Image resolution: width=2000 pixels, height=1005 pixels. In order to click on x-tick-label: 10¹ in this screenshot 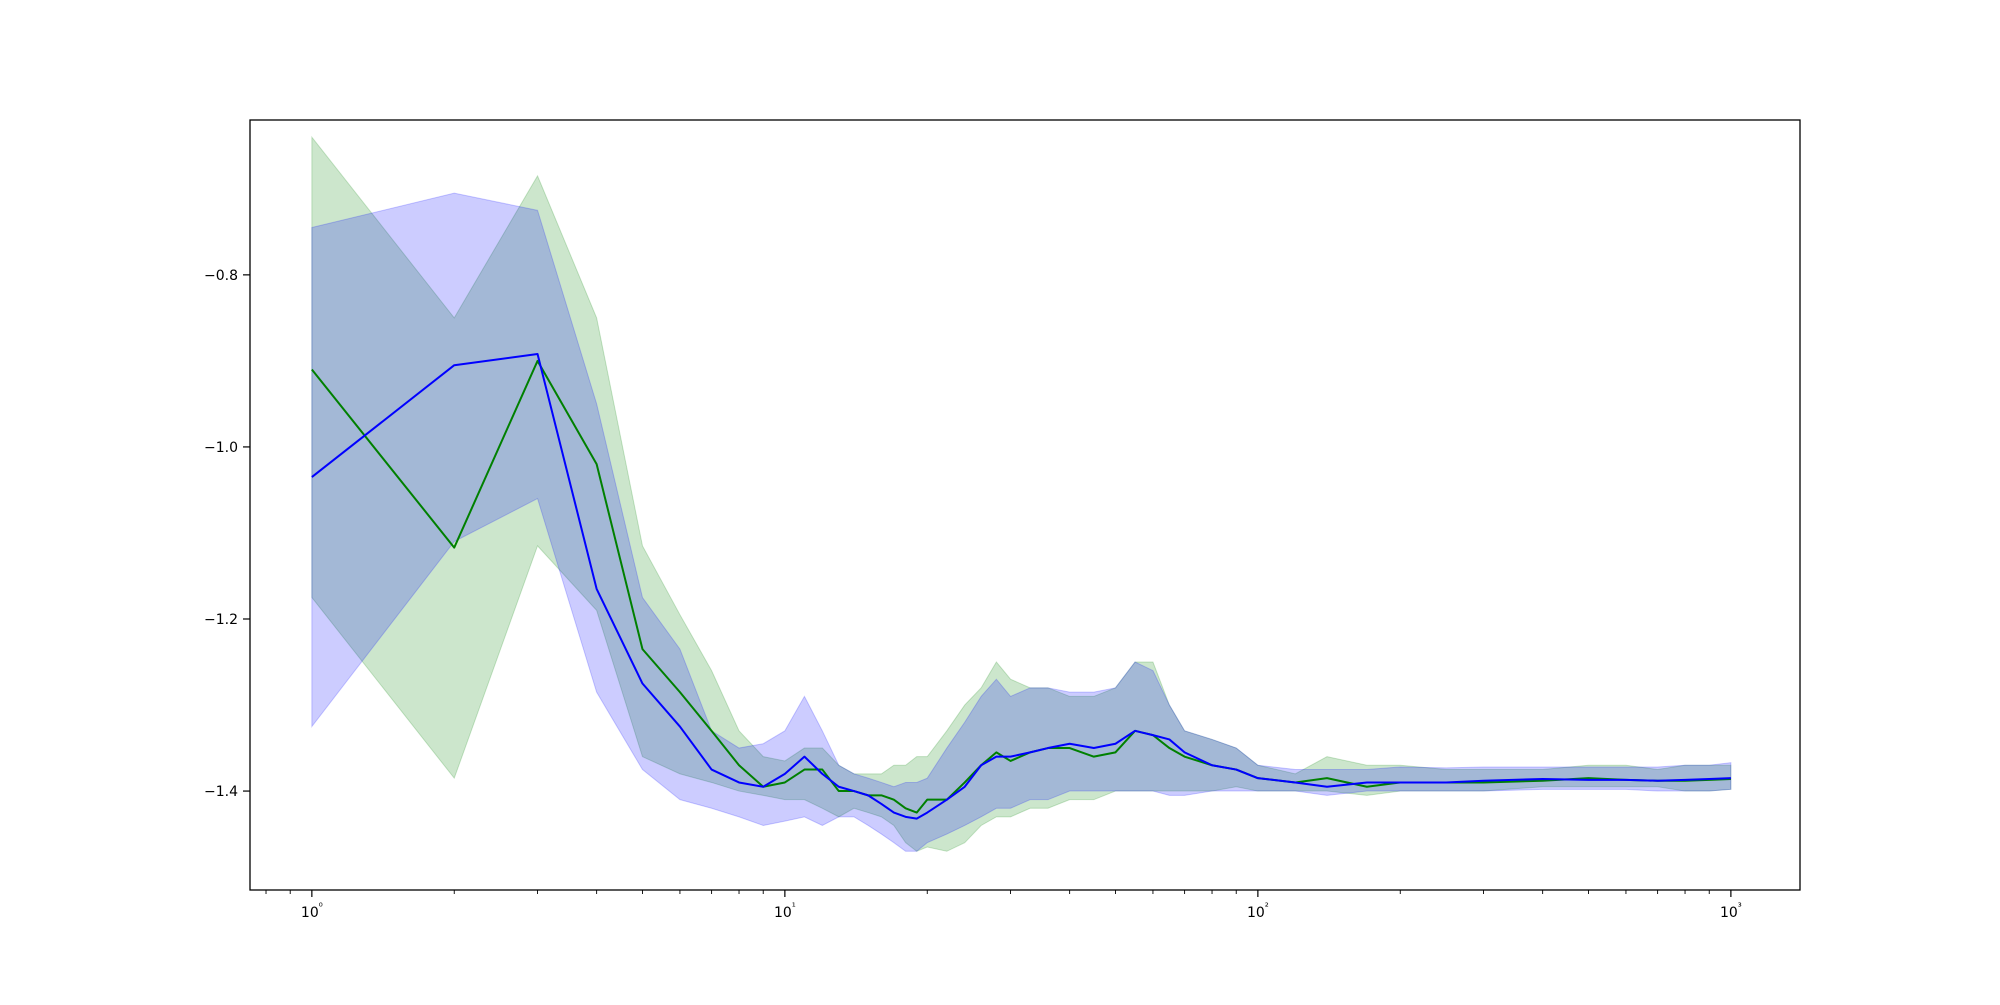, I will do `click(785, 911)`.